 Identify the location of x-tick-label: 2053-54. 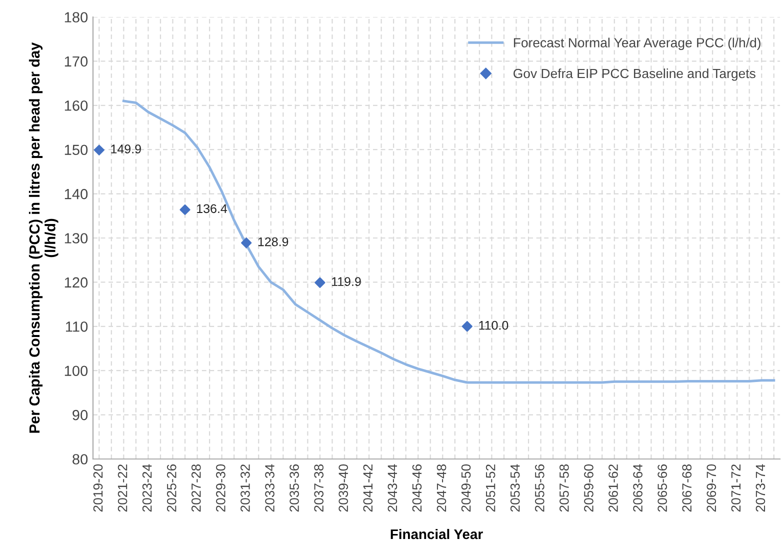
(515, 488).